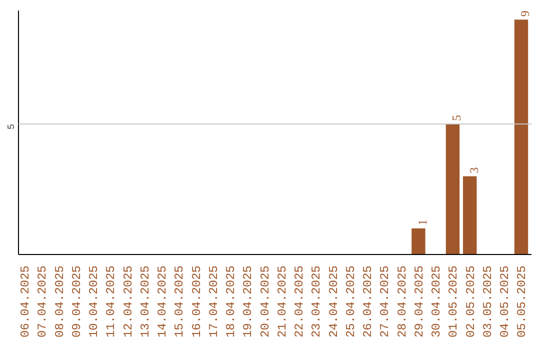 This screenshot has height=340, width=540. I want to click on data-label: 3, so click(473, 170).